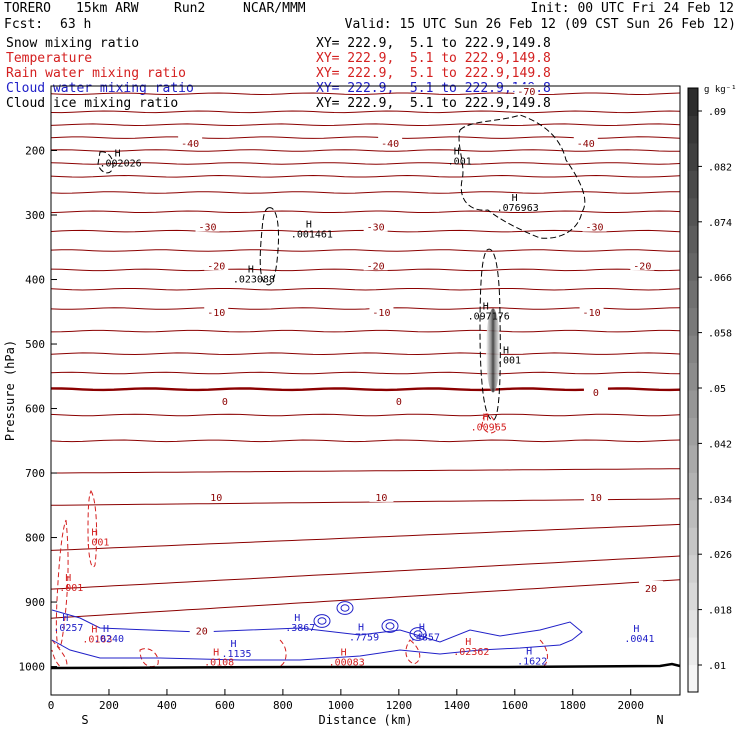  I want to click on max-label-13: .02362, so click(471, 652).